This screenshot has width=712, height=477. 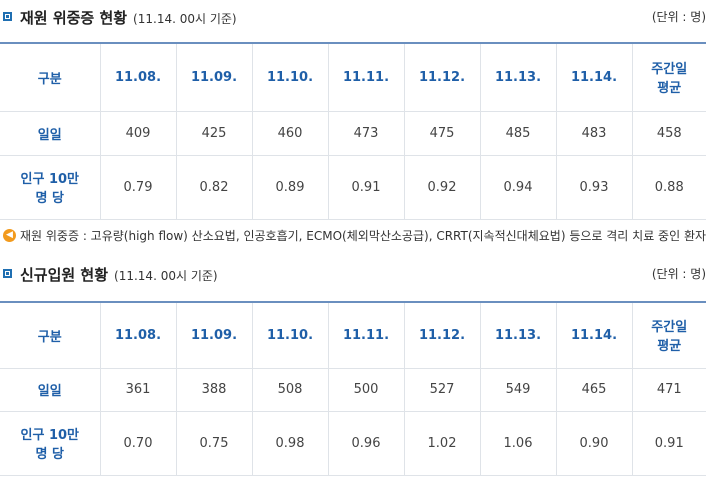 What do you see at coordinates (517, 133) in the screenshot?
I see `table-cell: 485` at bounding box center [517, 133].